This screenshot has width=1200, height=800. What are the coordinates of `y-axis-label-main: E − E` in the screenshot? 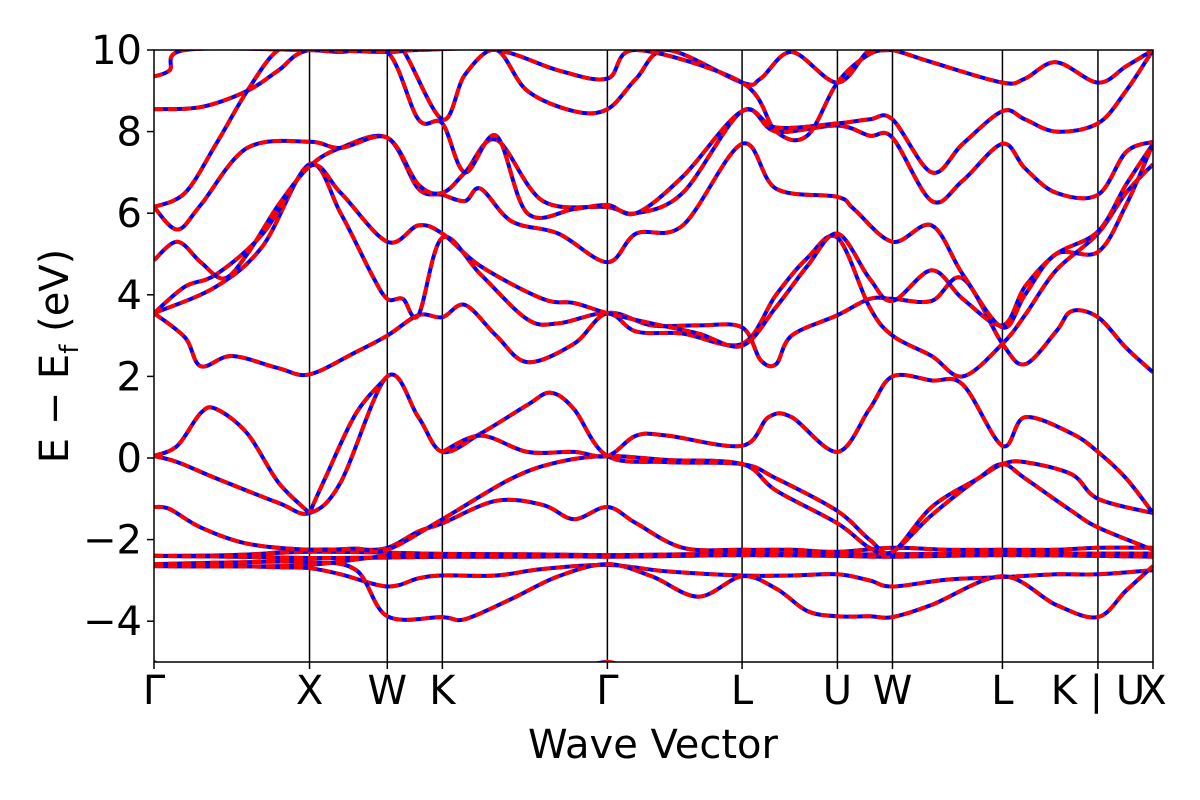 It's located at (55, 409).